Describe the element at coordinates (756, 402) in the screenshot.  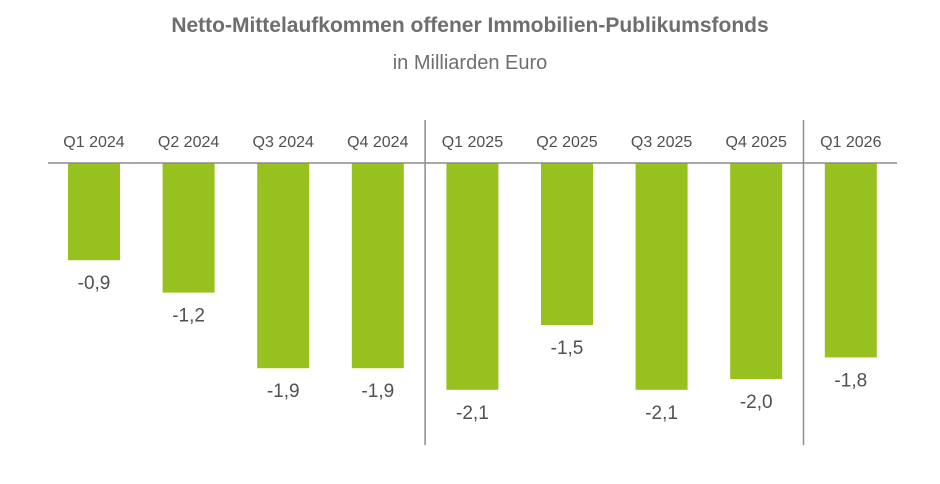
I see `data-label: -2,0` at that location.